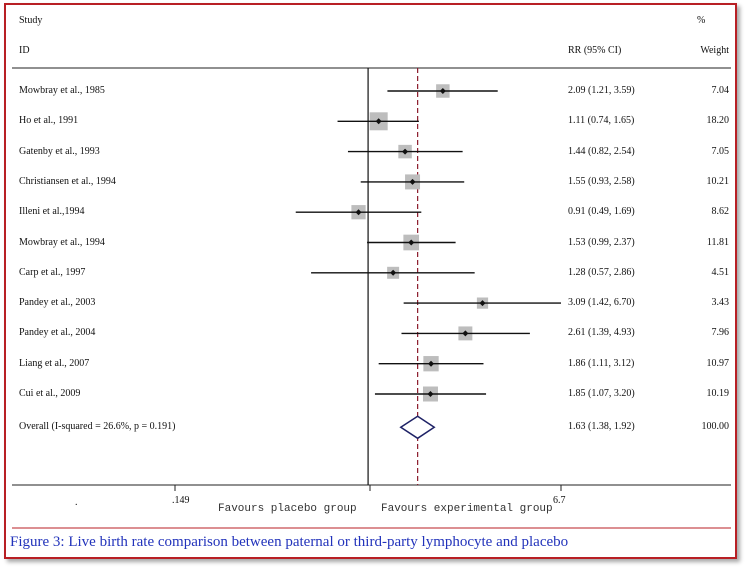  Describe the element at coordinates (59, 151) in the screenshot. I see `study-name: Gatenby et al., 1993` at that location.